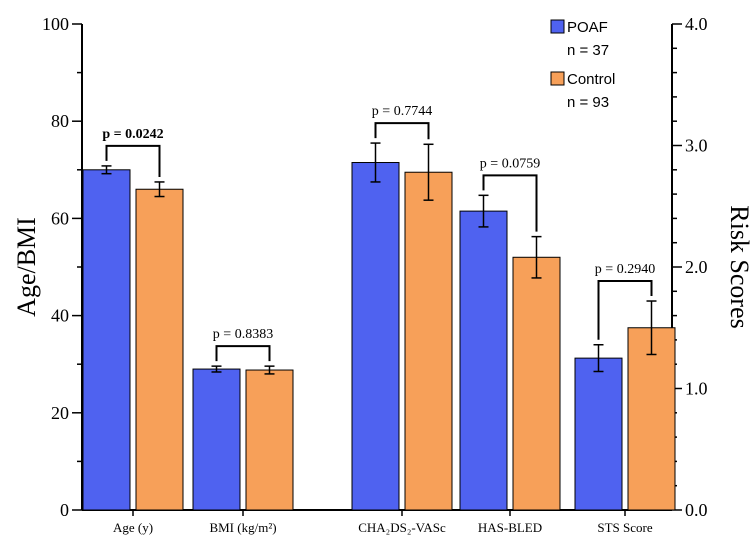  I want to click on left-axis-title: Age/BMI, so click(26, 267).